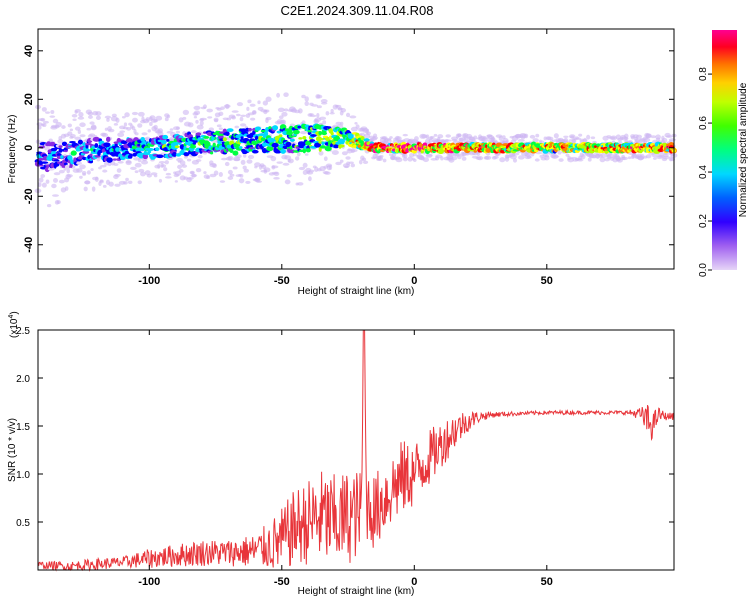 The height and width of the screenshot is (600, 750). What do you see at coordinates (12, 450) in the screenshot?
I see `snr-ylabel: SNR (10 * v/v)` at bounding box center [12, 450].